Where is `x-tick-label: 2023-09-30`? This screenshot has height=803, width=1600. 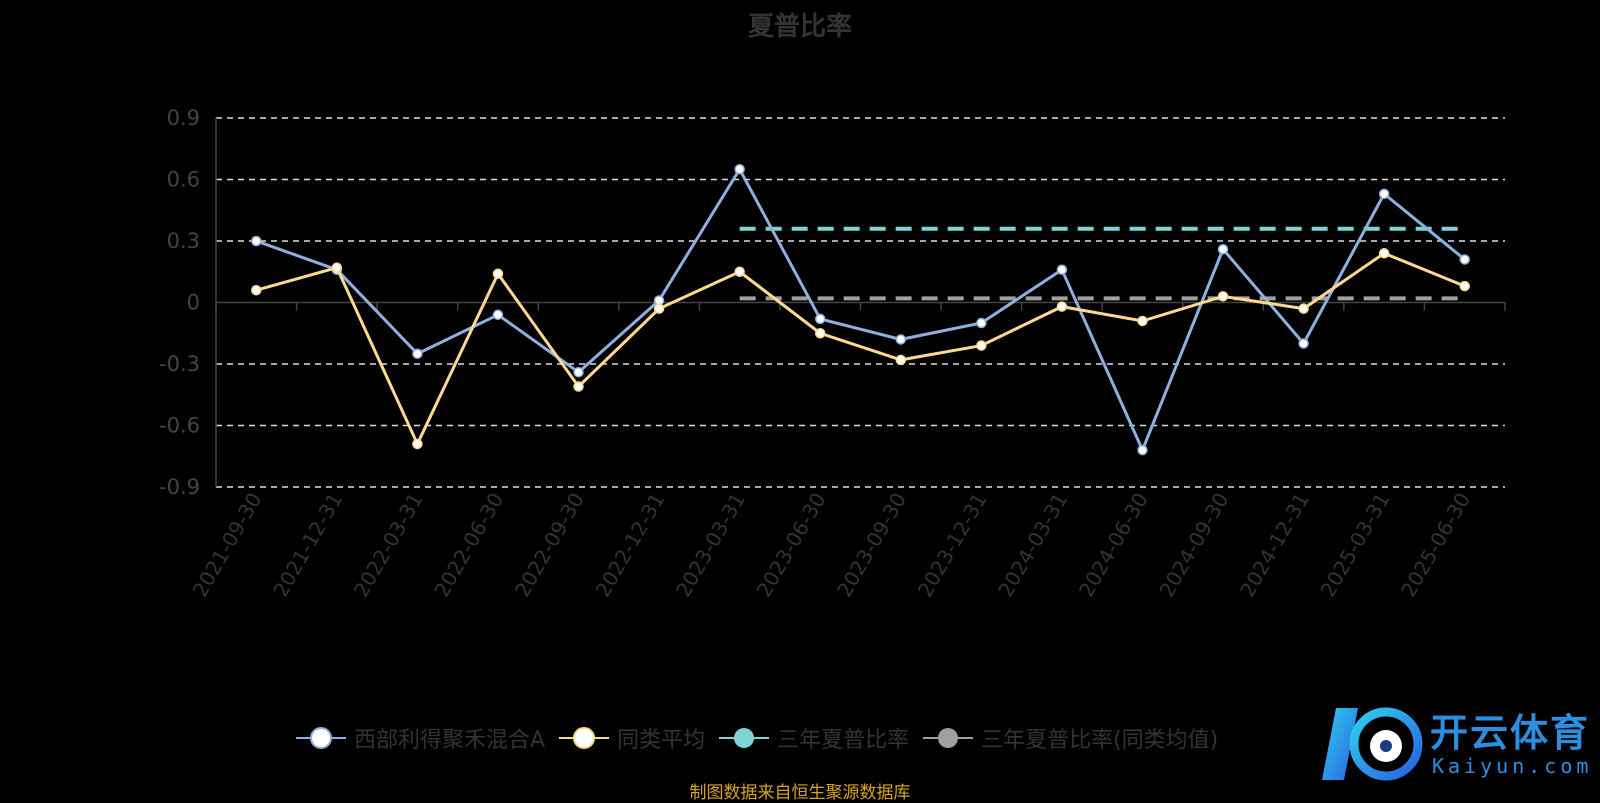 x-tick-label: 2023-09-30 is located at coordinates (871, 545).